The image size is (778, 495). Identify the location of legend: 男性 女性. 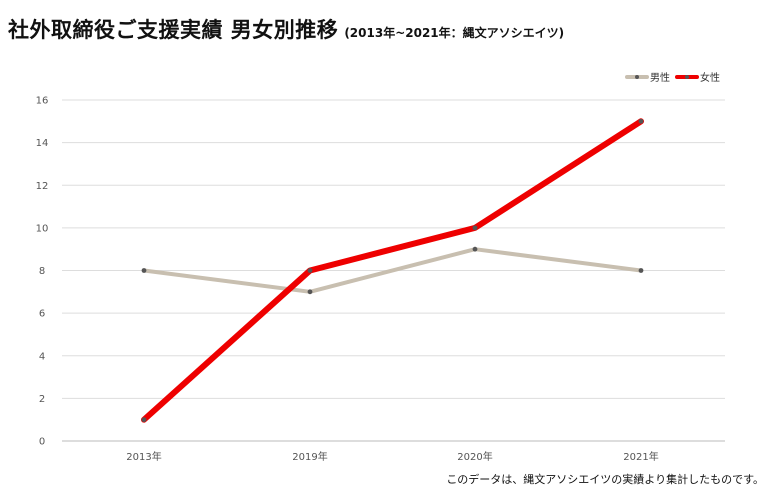
(672, 77).